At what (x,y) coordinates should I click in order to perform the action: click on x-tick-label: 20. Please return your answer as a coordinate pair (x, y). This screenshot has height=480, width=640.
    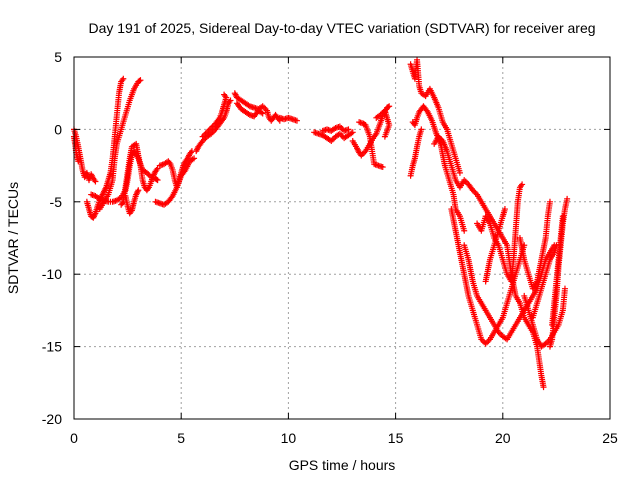
    Looking at the image, I should click on (503, 438).